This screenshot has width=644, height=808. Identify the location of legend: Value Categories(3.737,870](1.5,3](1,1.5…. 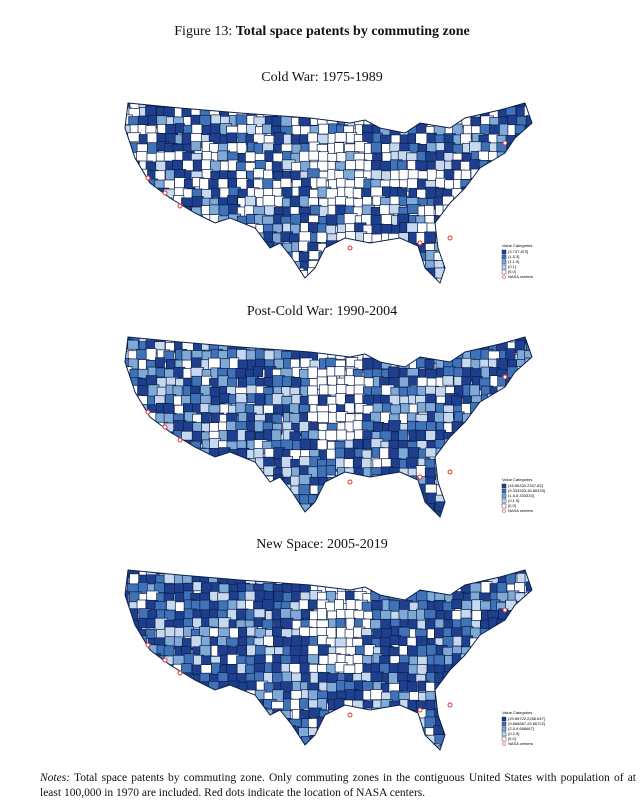
(517, 261).